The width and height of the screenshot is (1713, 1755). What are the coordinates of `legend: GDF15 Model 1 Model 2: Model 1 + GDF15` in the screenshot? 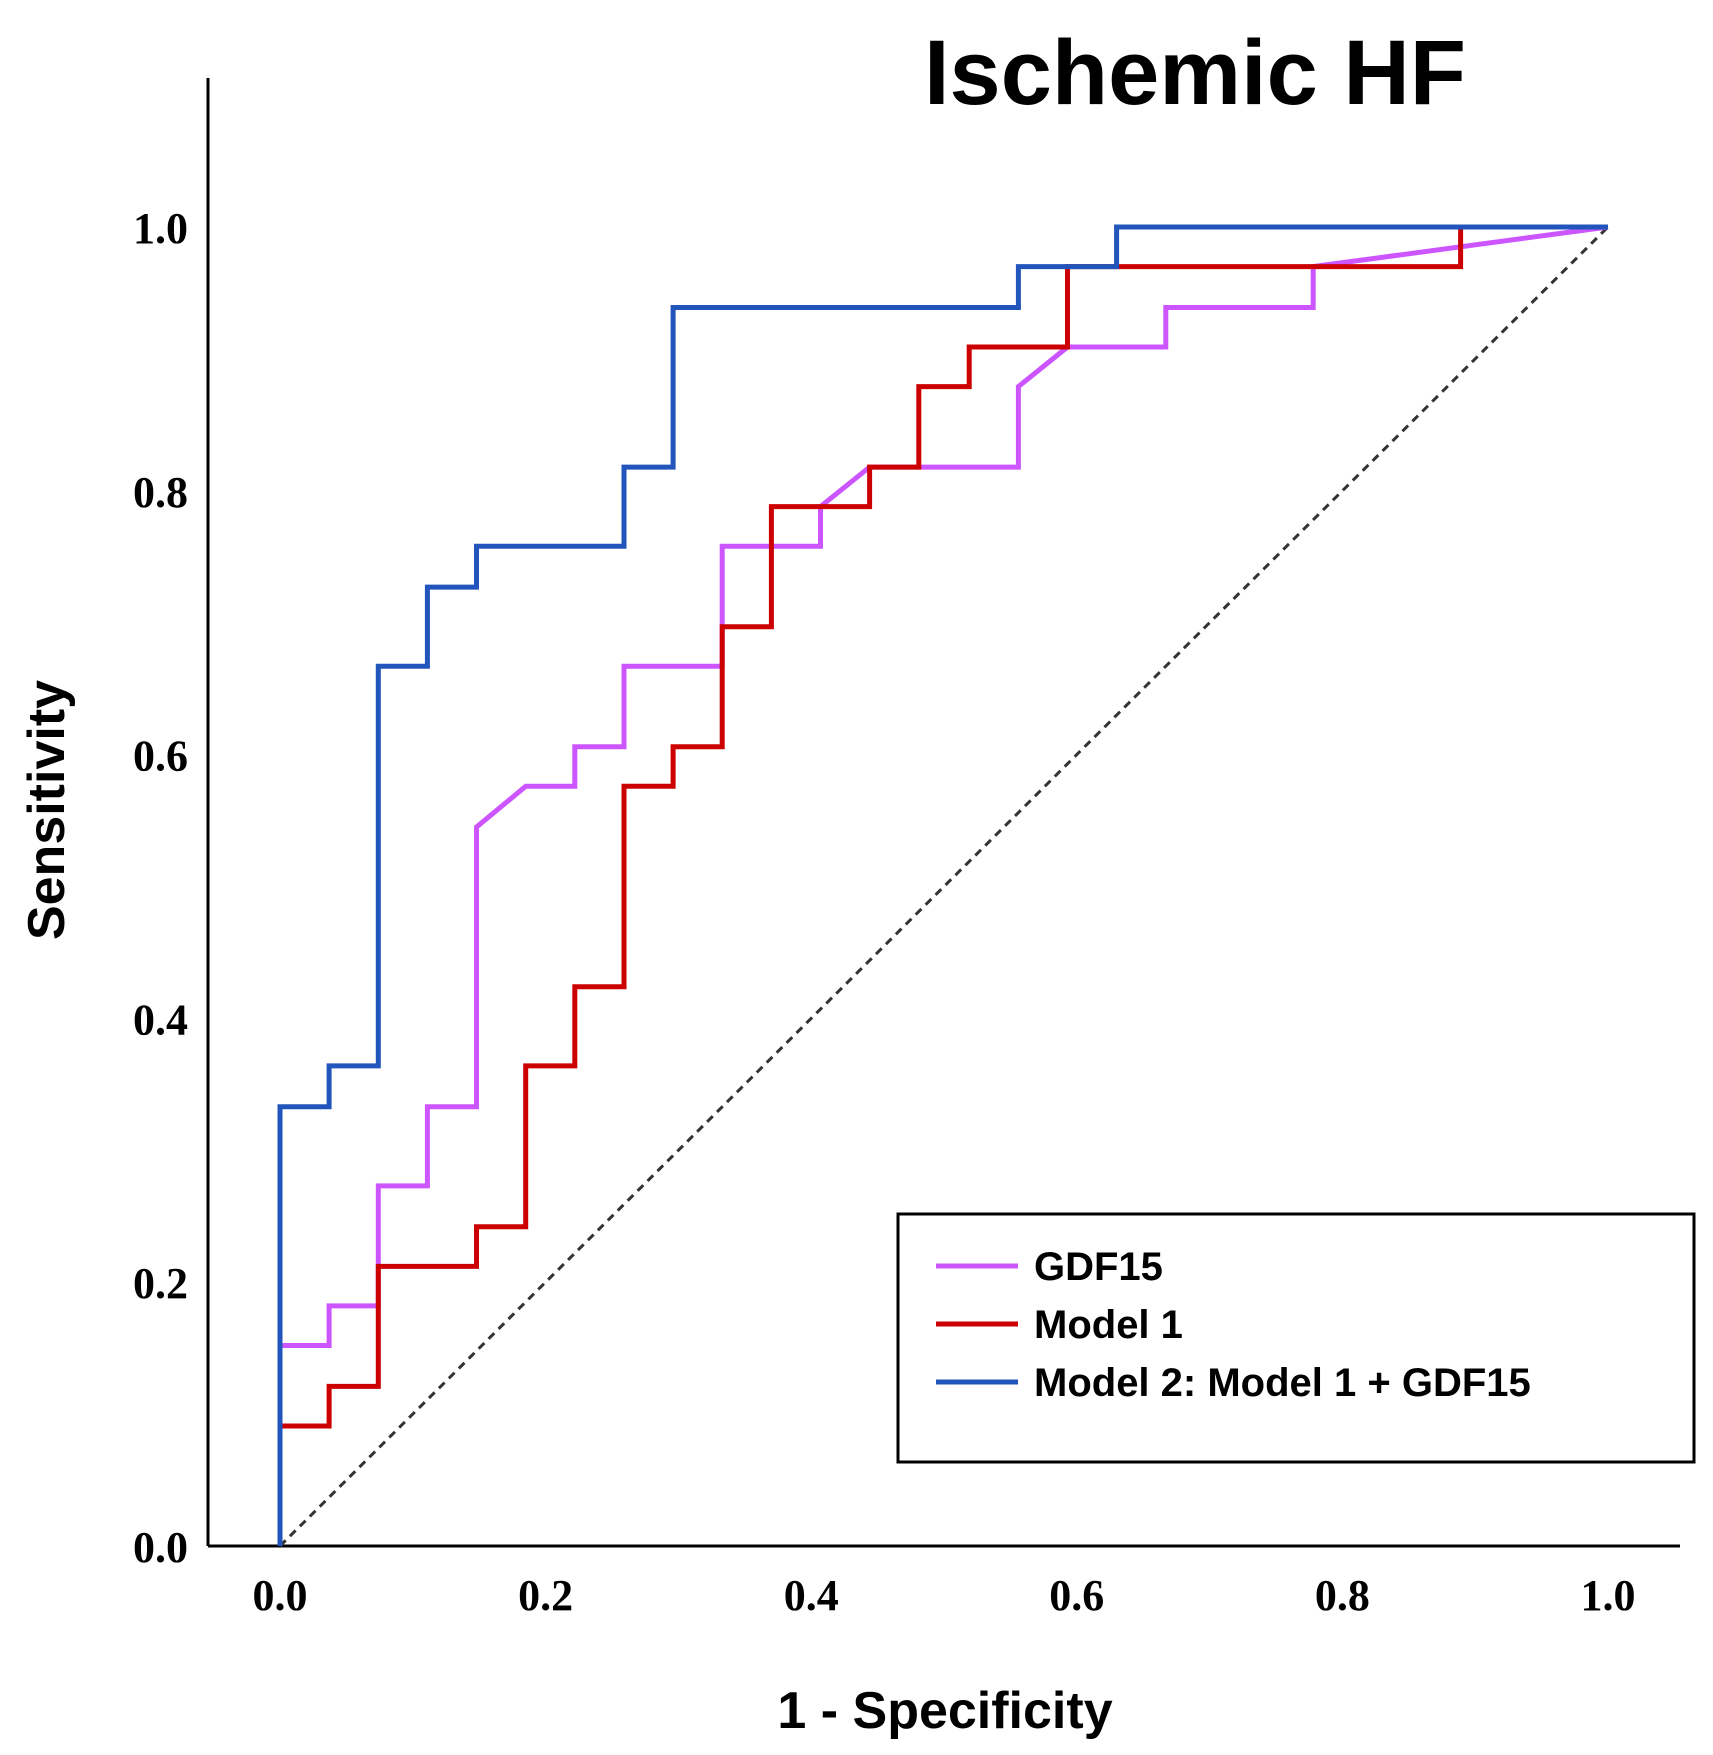 It's located at (1296, 1338).